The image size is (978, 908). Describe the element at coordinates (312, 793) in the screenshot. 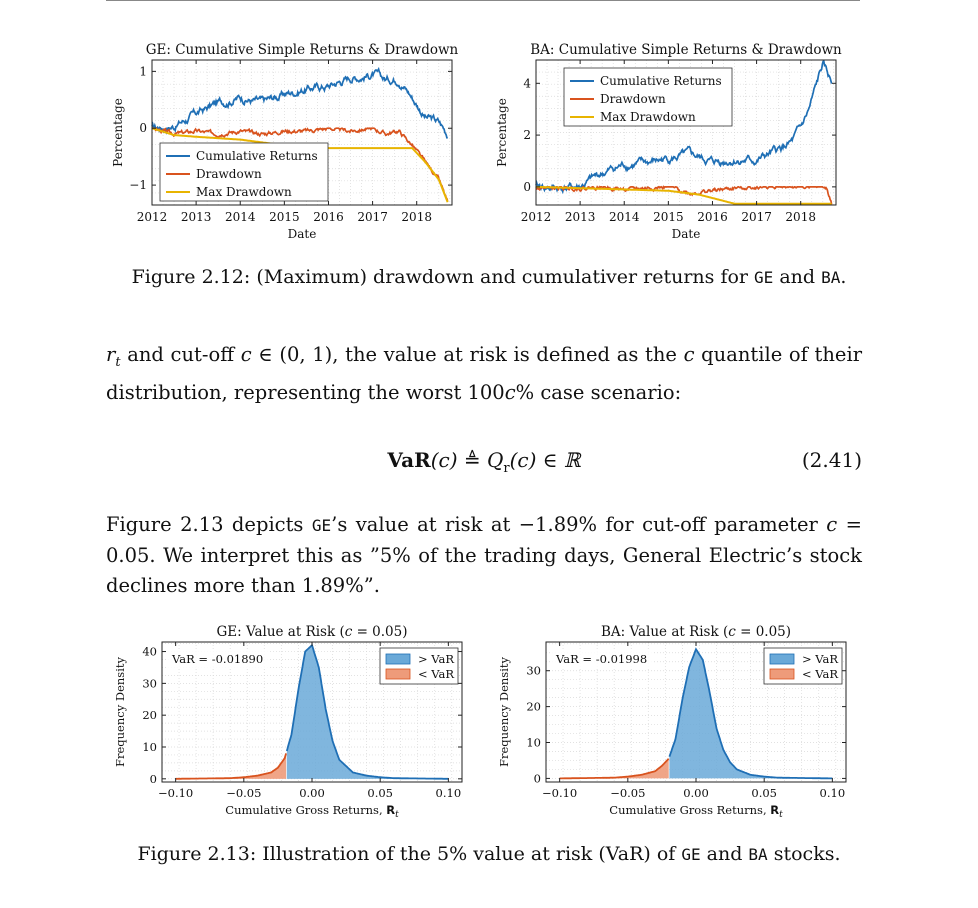

I see `x-tick-label: 0.00` at that location.